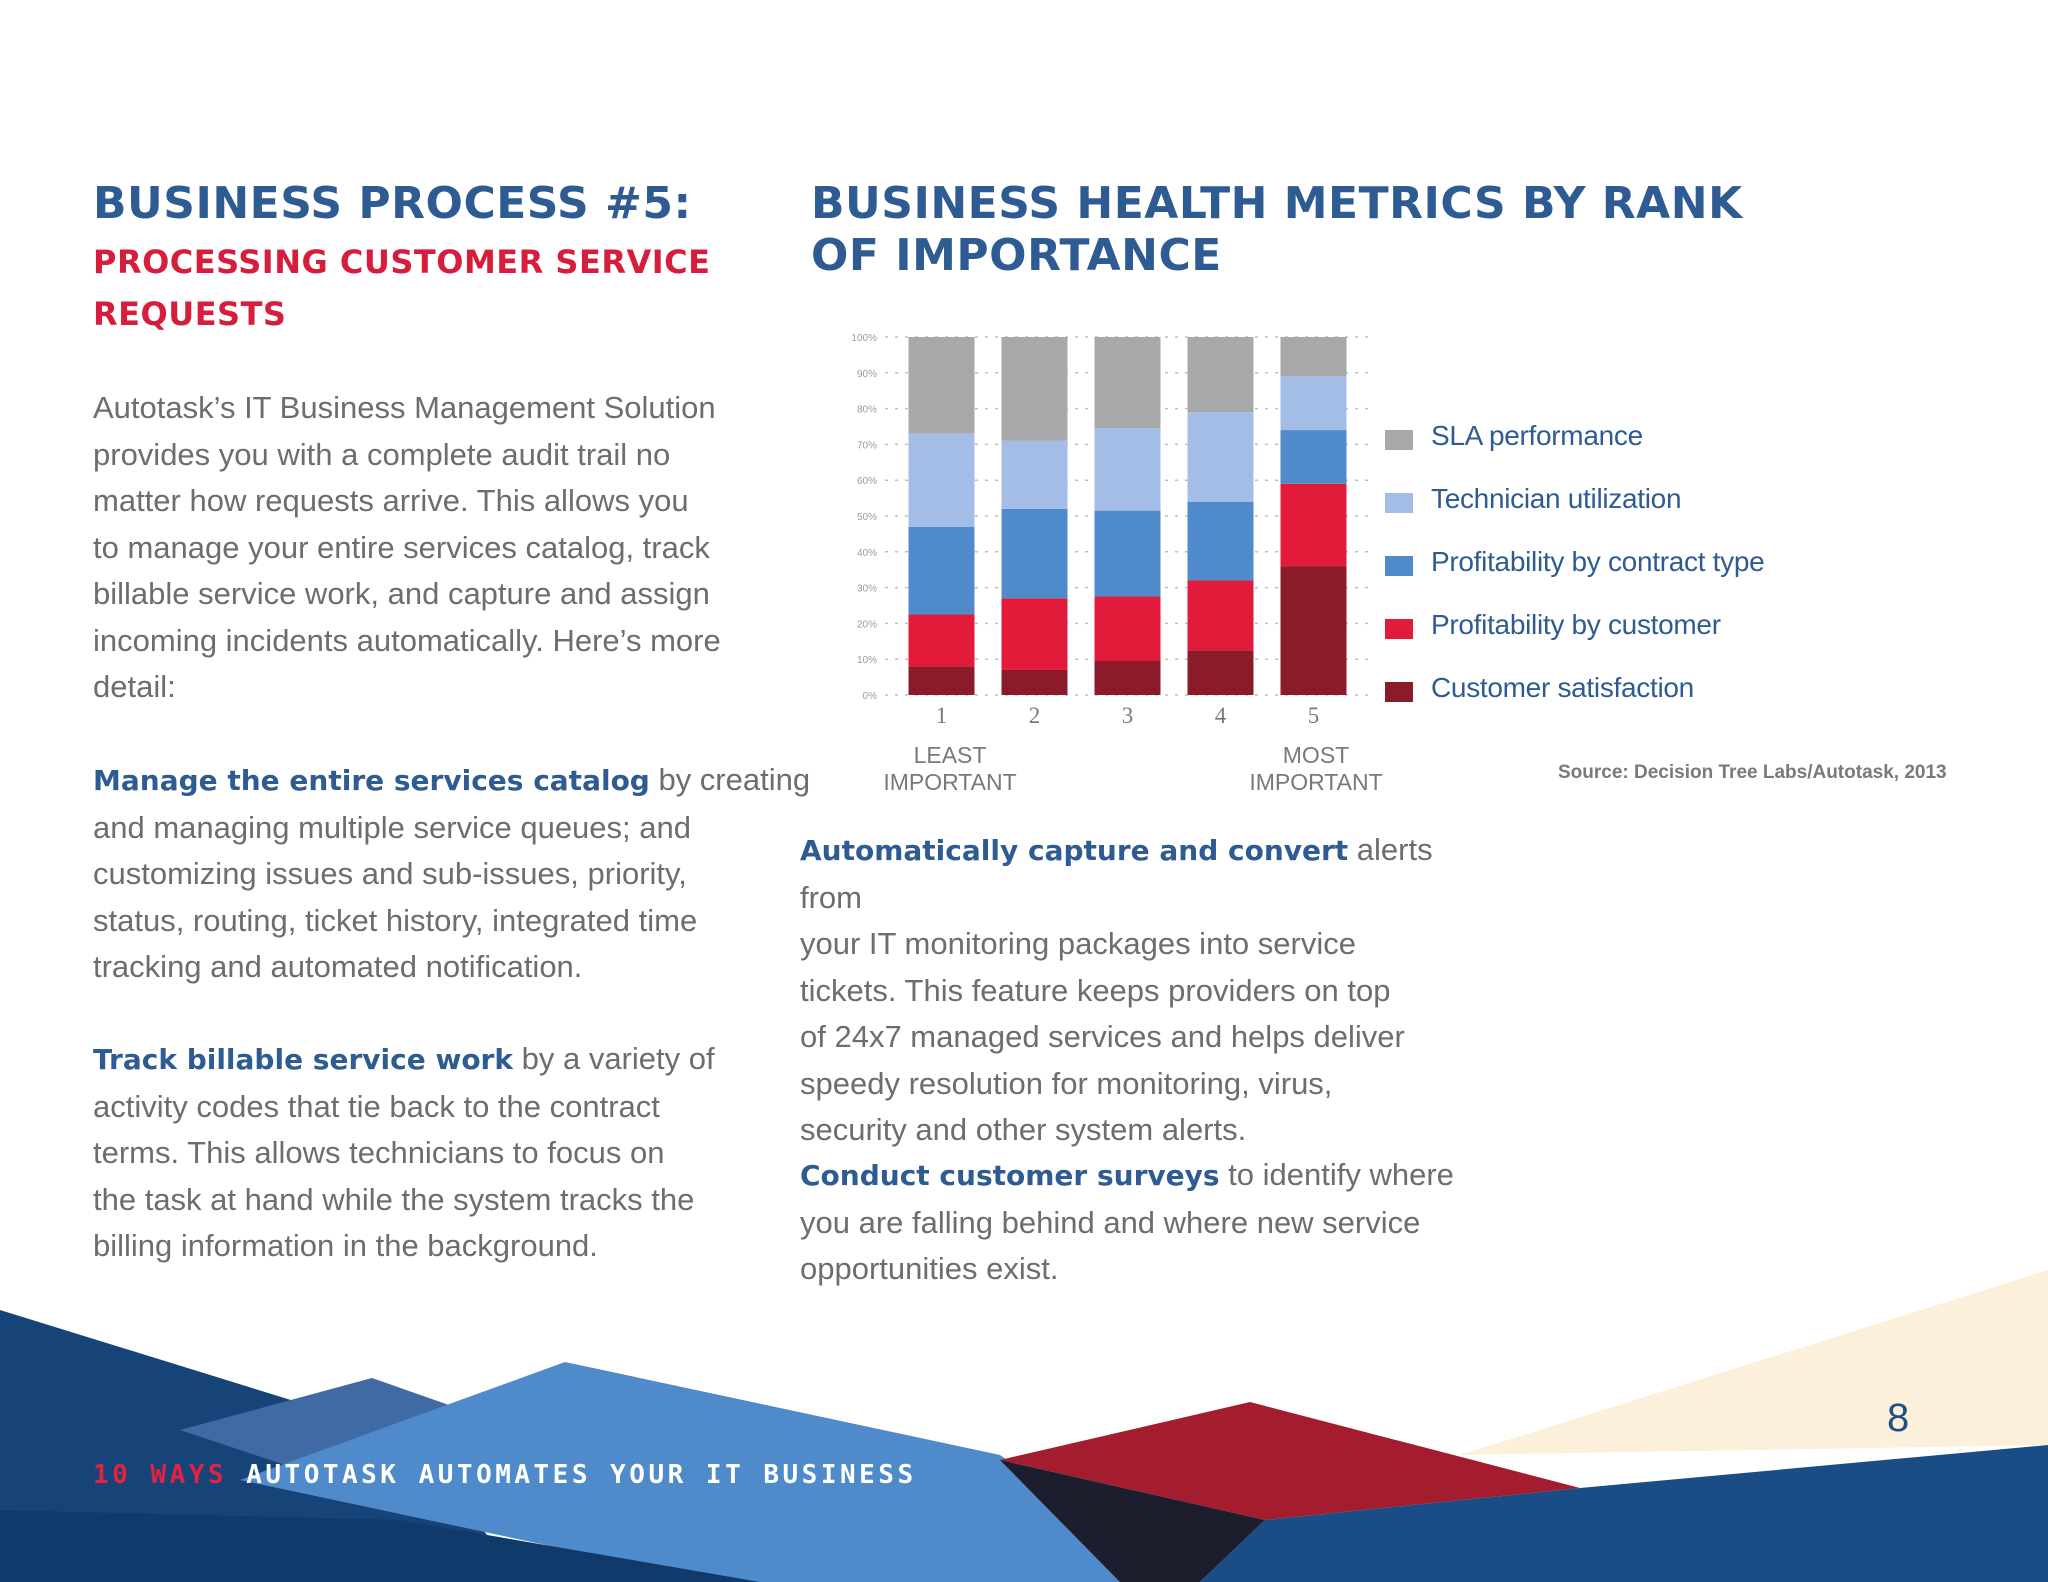 The width and height of the screenshot is (2048, 1582). Describe the element at coordinates (1066, 1083) in the screenshot. I see `alerts-line: speedy resolution for monitoring, virus,` at that location.